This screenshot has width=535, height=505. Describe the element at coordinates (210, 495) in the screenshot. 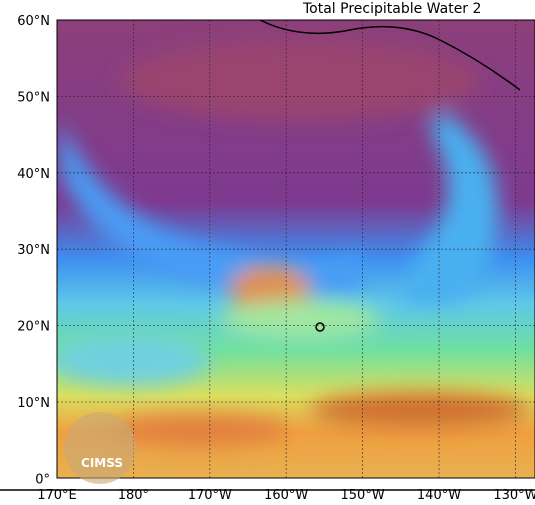

I see `longitude-label: 170°W` at that location.